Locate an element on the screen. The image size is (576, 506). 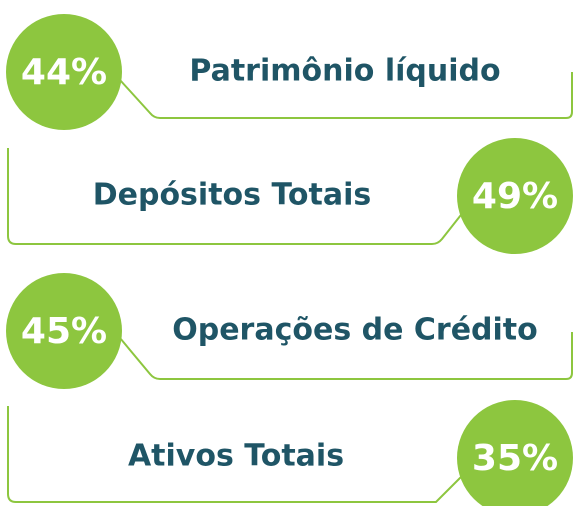
percent: 45% is located at coordinates (64, 331).